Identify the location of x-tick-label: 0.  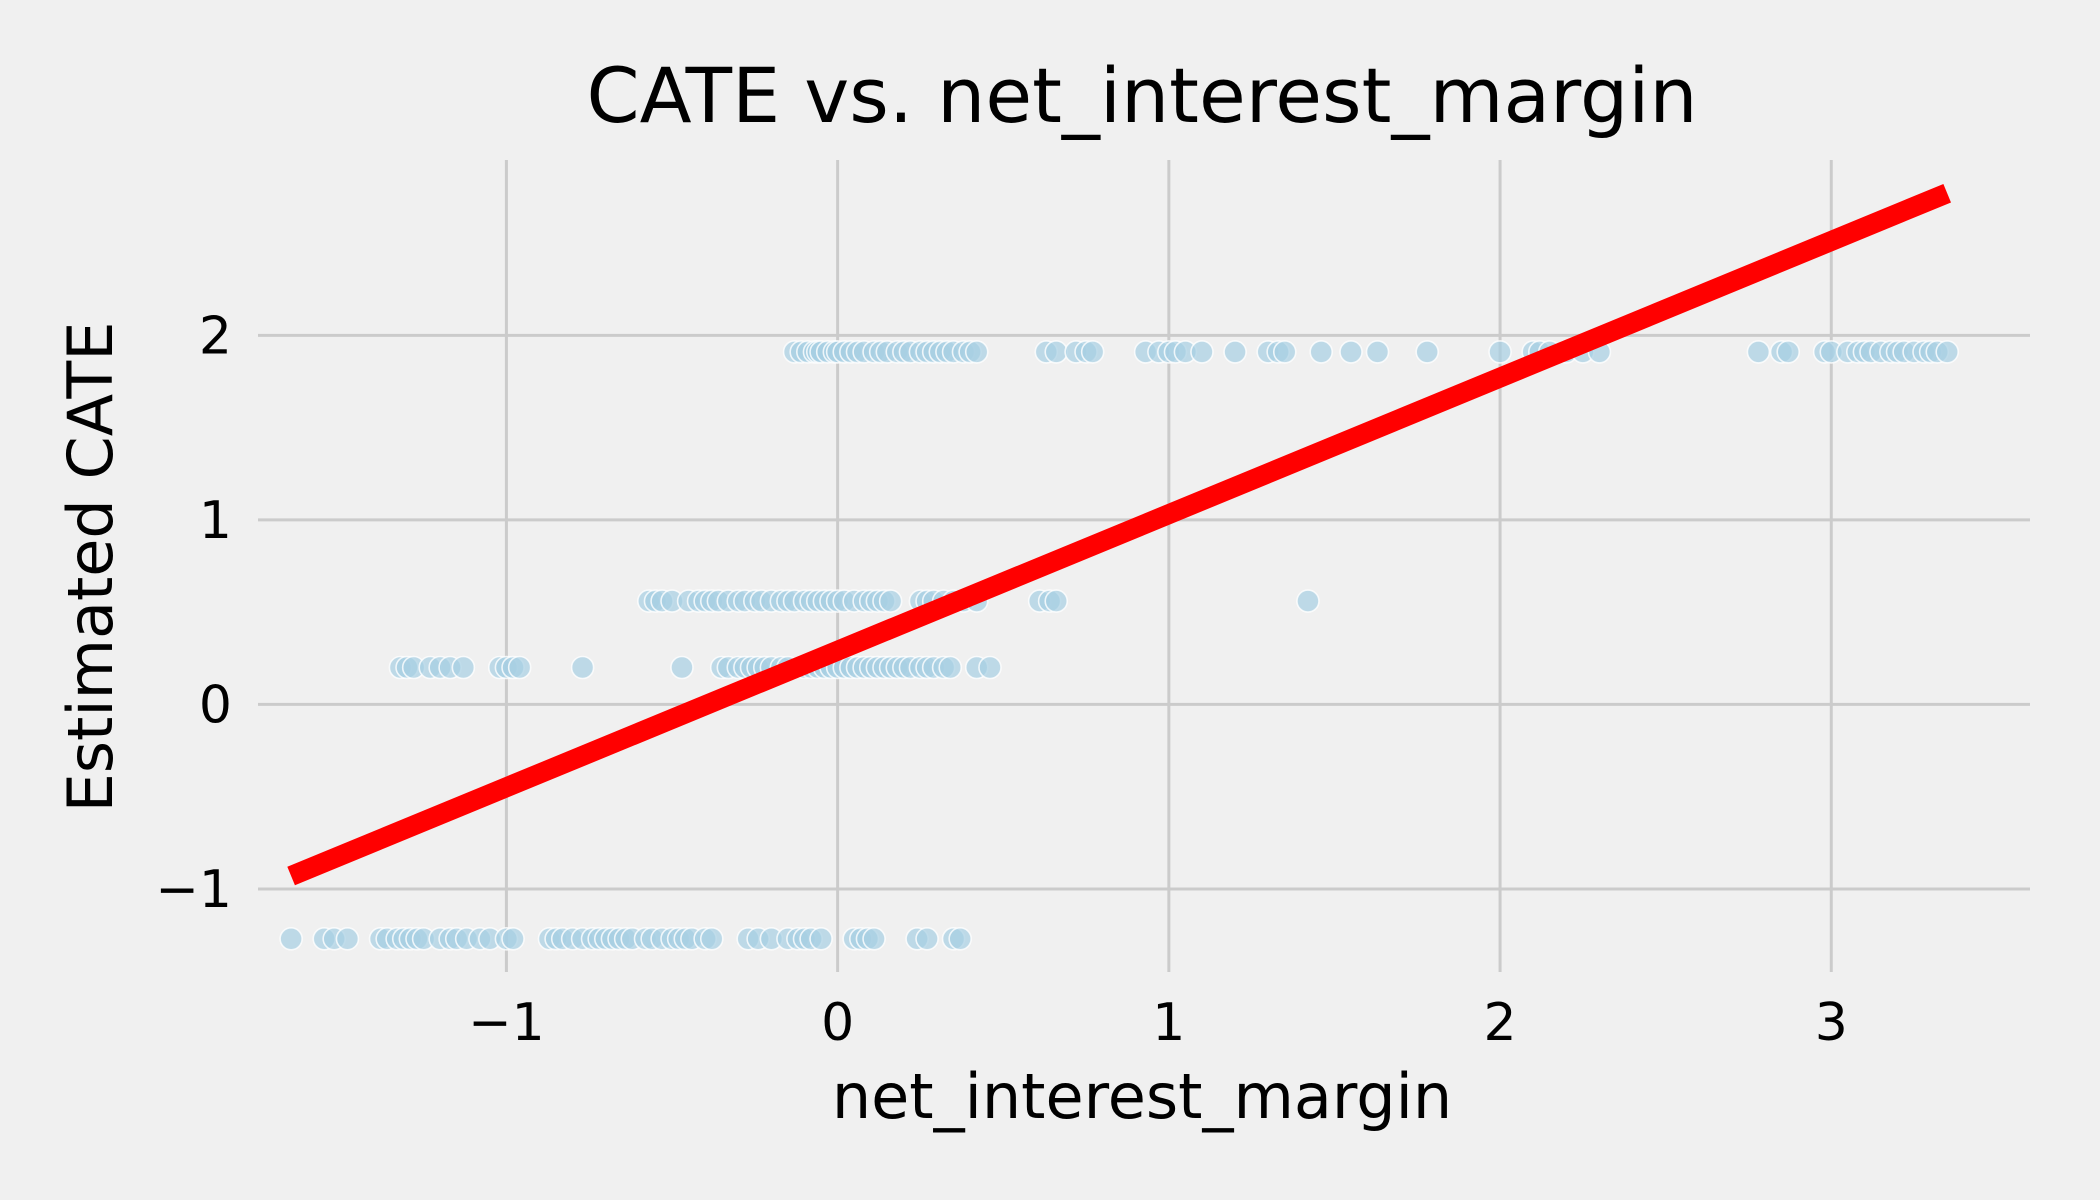
(837, 1023).